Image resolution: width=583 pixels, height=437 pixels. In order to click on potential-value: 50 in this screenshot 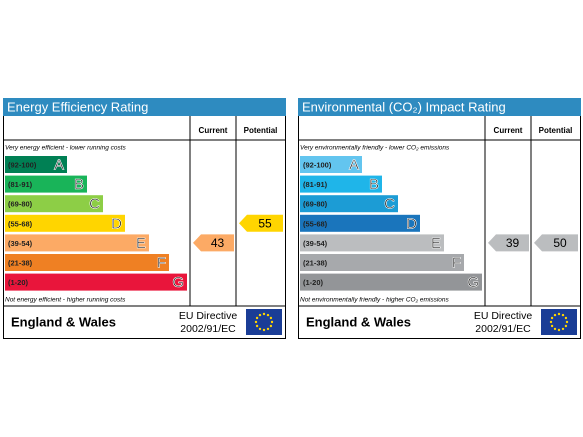, I will do `click(560, 243)`.